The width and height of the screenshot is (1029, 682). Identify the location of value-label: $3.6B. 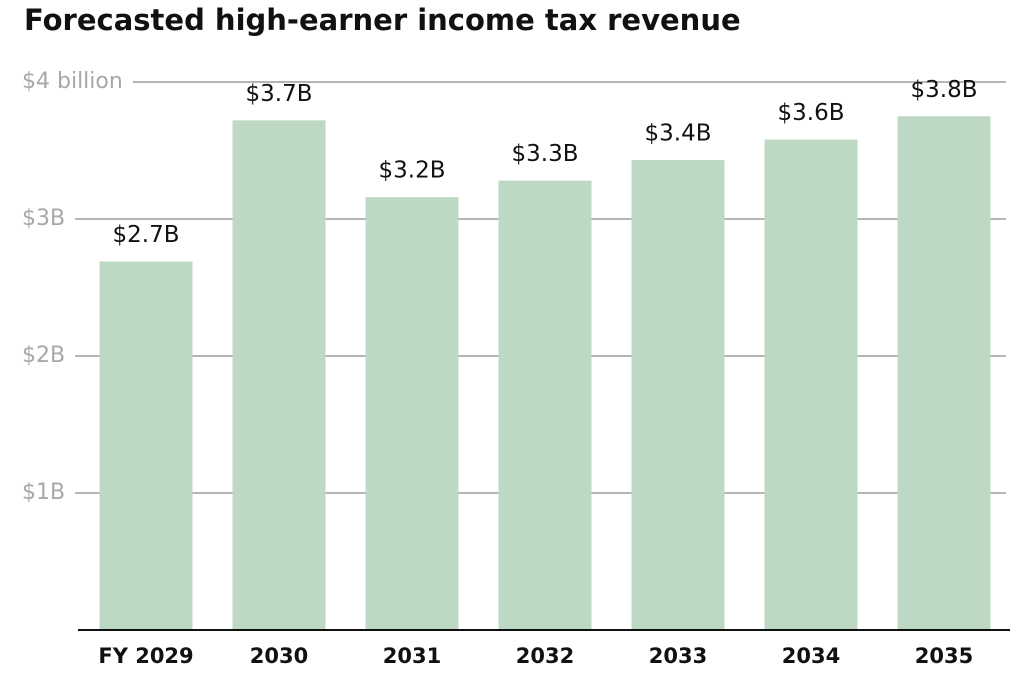
(811, 113).